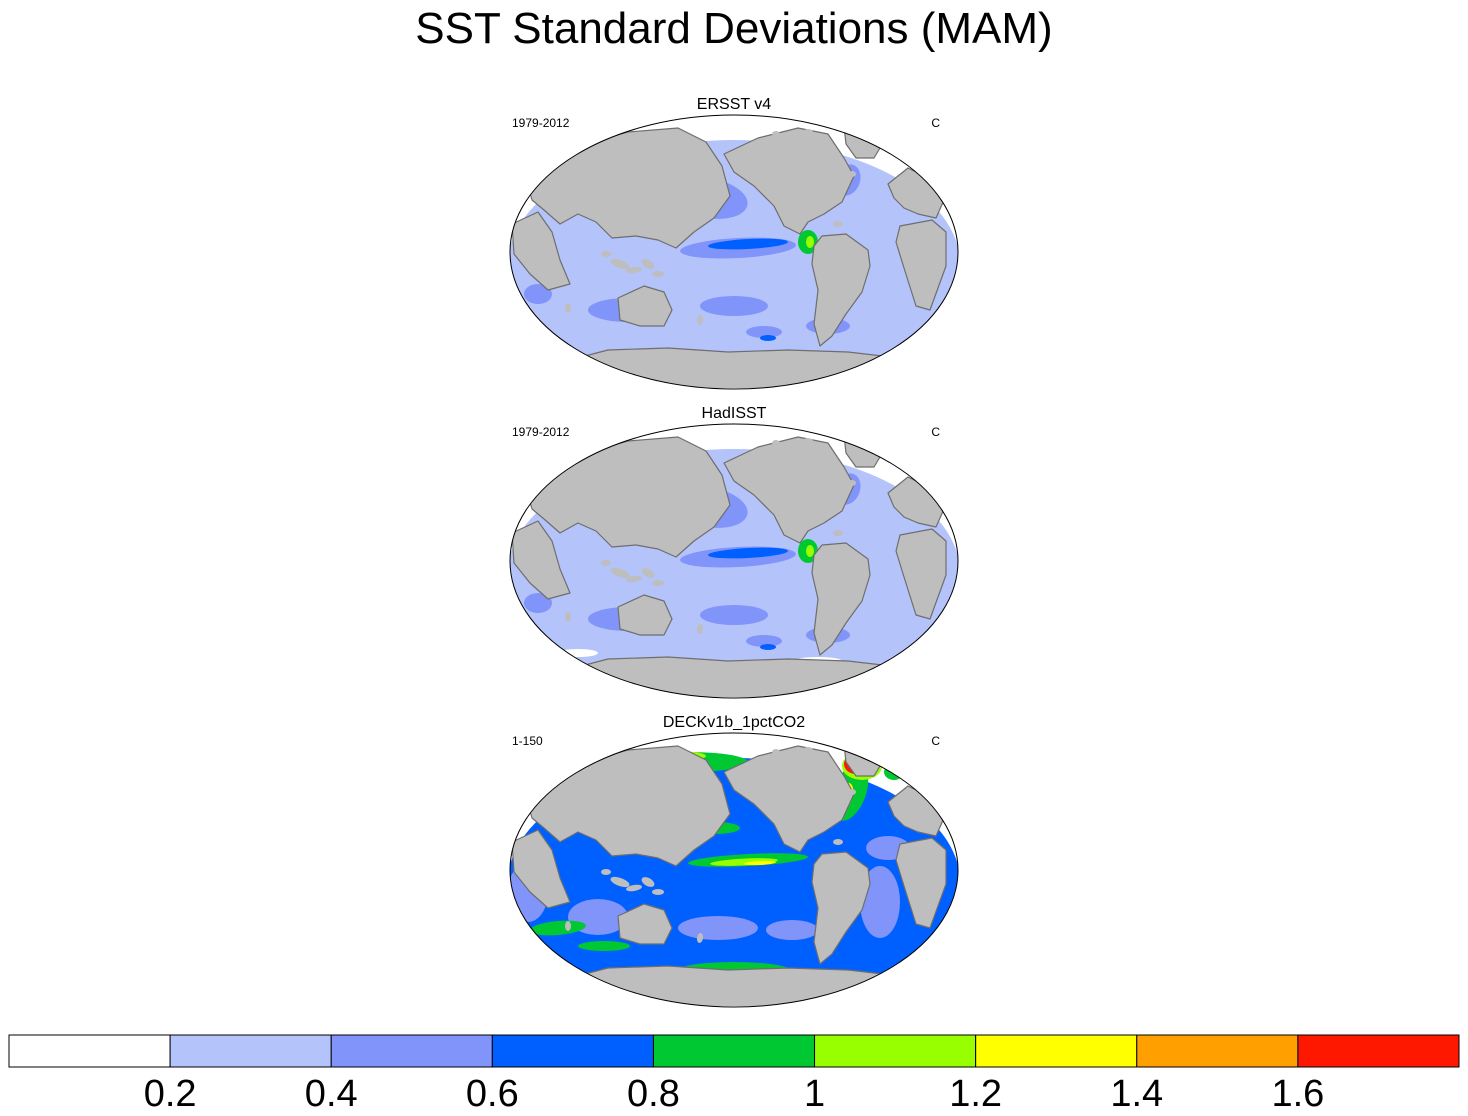  What do you see at coordinates (976, 1094) in the screenshot?
I see `colorbar-tick-label: 1.2` at bounding box center [976, 1094].